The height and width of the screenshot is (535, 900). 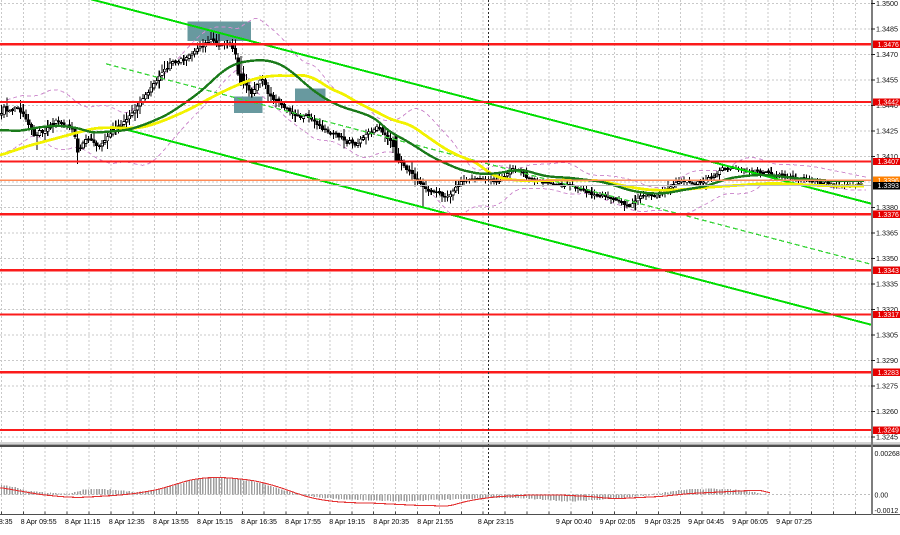 What do you see at coordinates (82, 522) in the screenshot?
I see `svg-text: 8 Apr 11:15` at bounding box center [82, 522].